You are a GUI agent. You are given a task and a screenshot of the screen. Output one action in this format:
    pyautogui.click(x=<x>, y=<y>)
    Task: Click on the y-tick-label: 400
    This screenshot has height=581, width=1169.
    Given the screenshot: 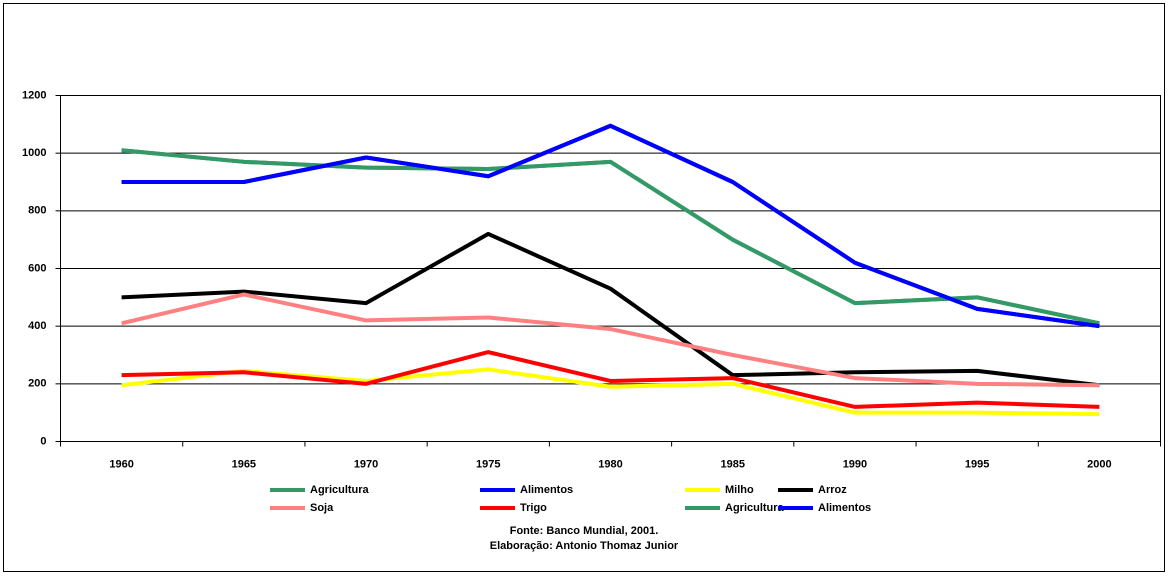 What is the action you would take?
    pyautogui.click(x=37, y=326)
    